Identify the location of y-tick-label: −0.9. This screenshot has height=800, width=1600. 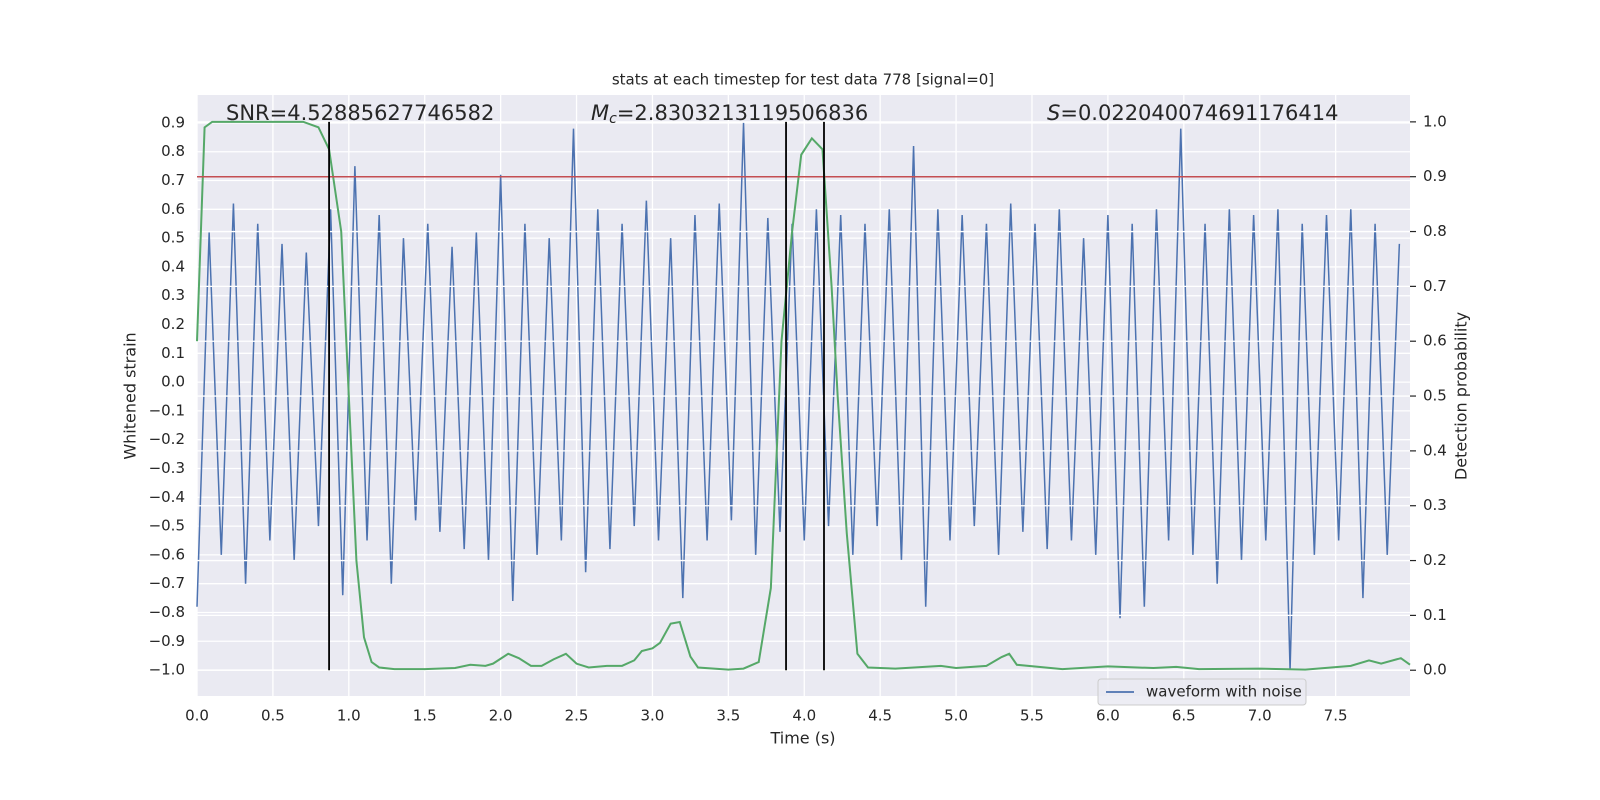
(167, 641).